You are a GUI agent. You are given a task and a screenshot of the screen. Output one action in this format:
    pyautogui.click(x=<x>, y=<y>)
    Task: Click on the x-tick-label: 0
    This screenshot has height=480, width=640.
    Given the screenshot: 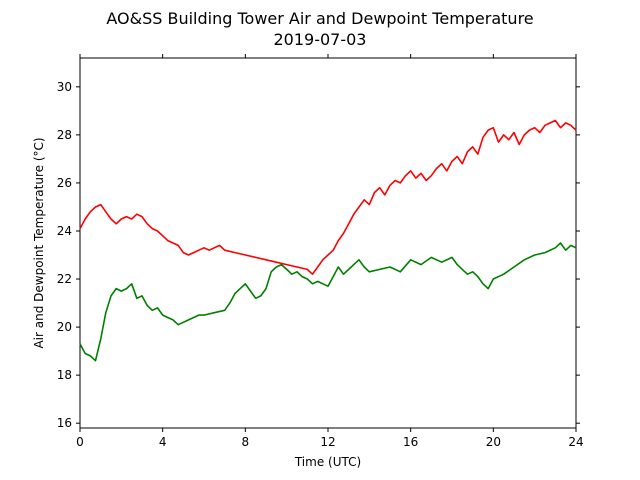 What is the action you would take?
    pyautogui.click(x=80, y=442)
    